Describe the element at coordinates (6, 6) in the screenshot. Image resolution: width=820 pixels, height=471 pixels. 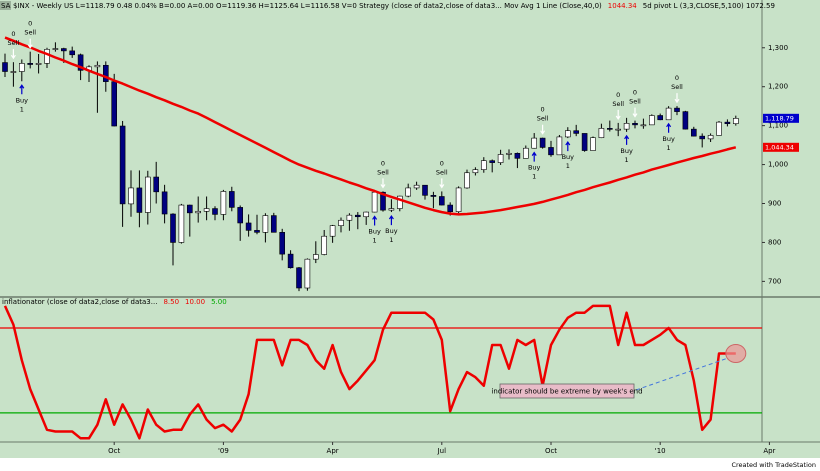
I see `source-tag: SA` at that location.